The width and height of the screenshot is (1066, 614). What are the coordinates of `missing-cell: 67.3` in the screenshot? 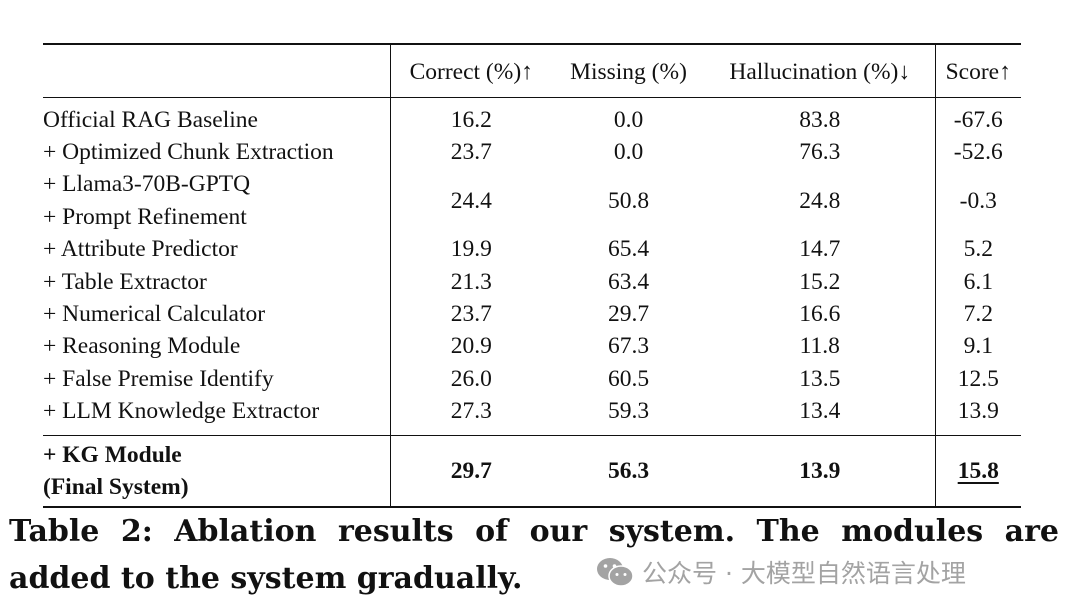 It's located at (628, 346).